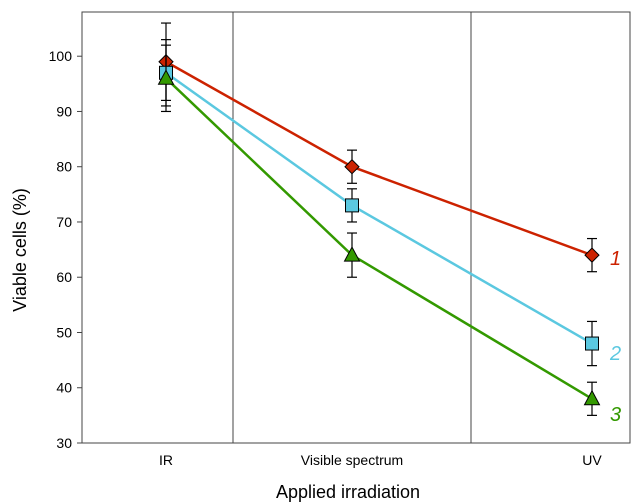  Describe the element at coordinates (592, 460) in the screenshot. I see `x-tick-label: UV` at that location.